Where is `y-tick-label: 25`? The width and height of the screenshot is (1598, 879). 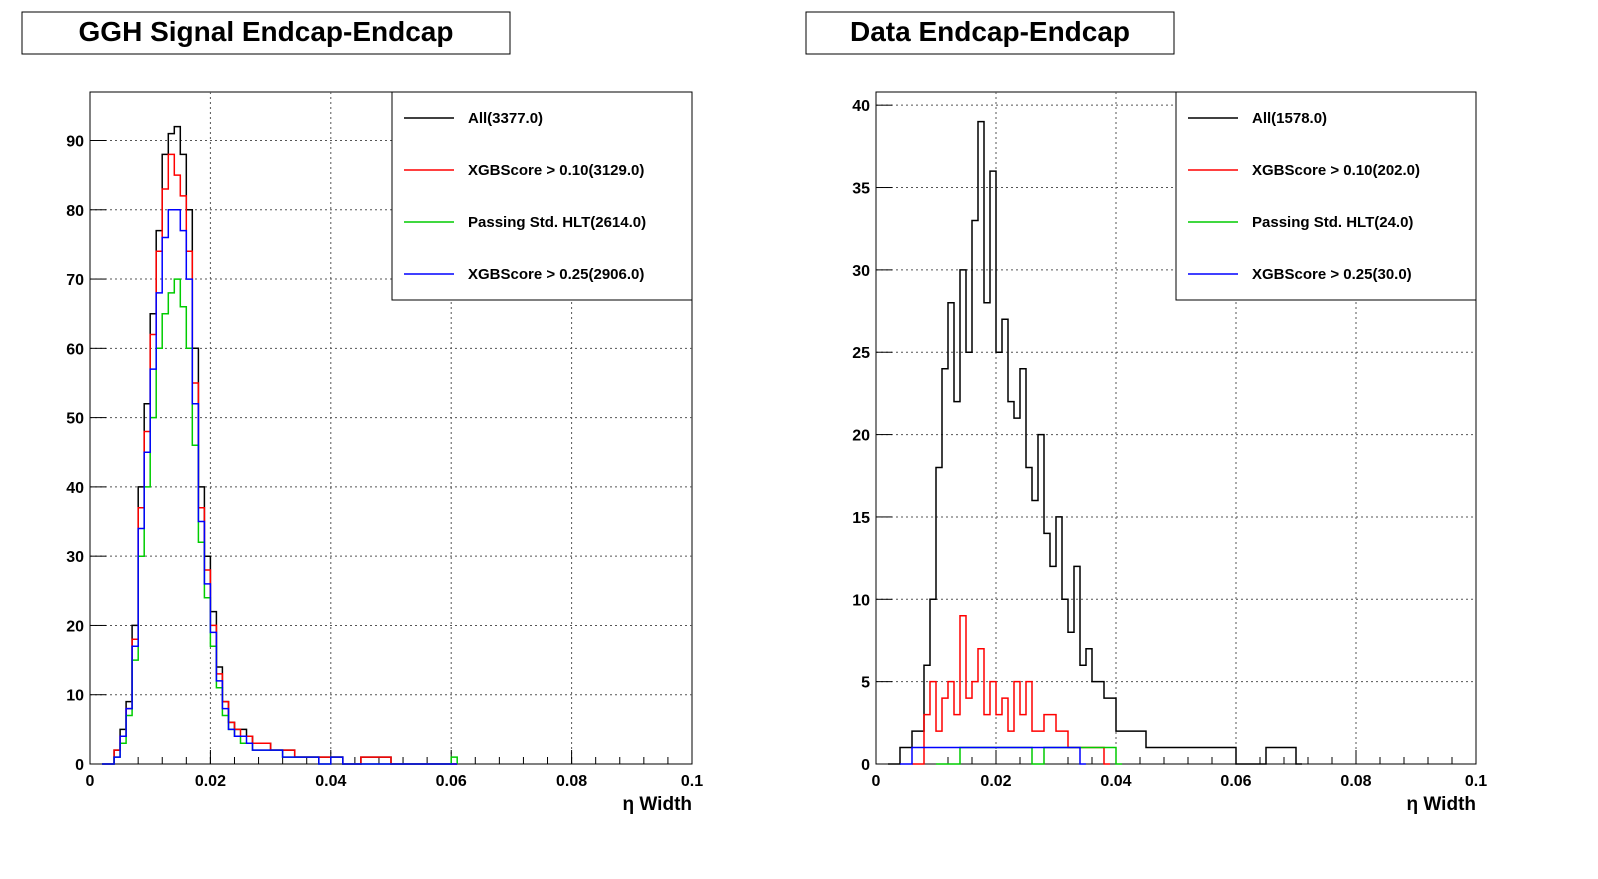 y-tick-label: 25 is located at coordinates (861, 353).